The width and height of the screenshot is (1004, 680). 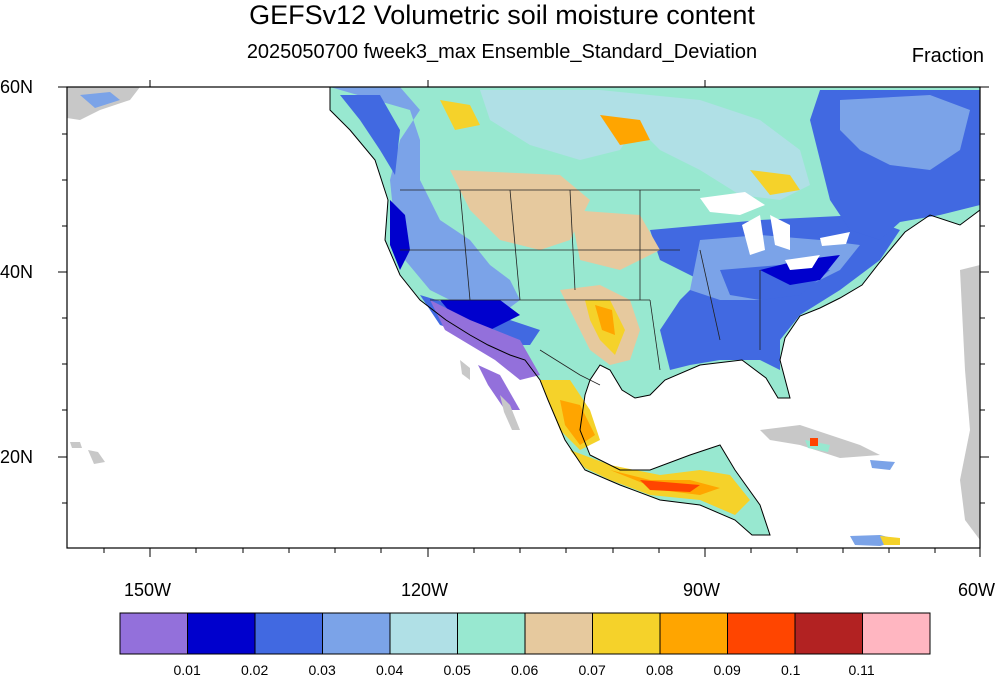 What do you see at coordinates (977, 590) in the screenshot?
I see `lon-label-60w: 60W` at bounding box center [977, 590].